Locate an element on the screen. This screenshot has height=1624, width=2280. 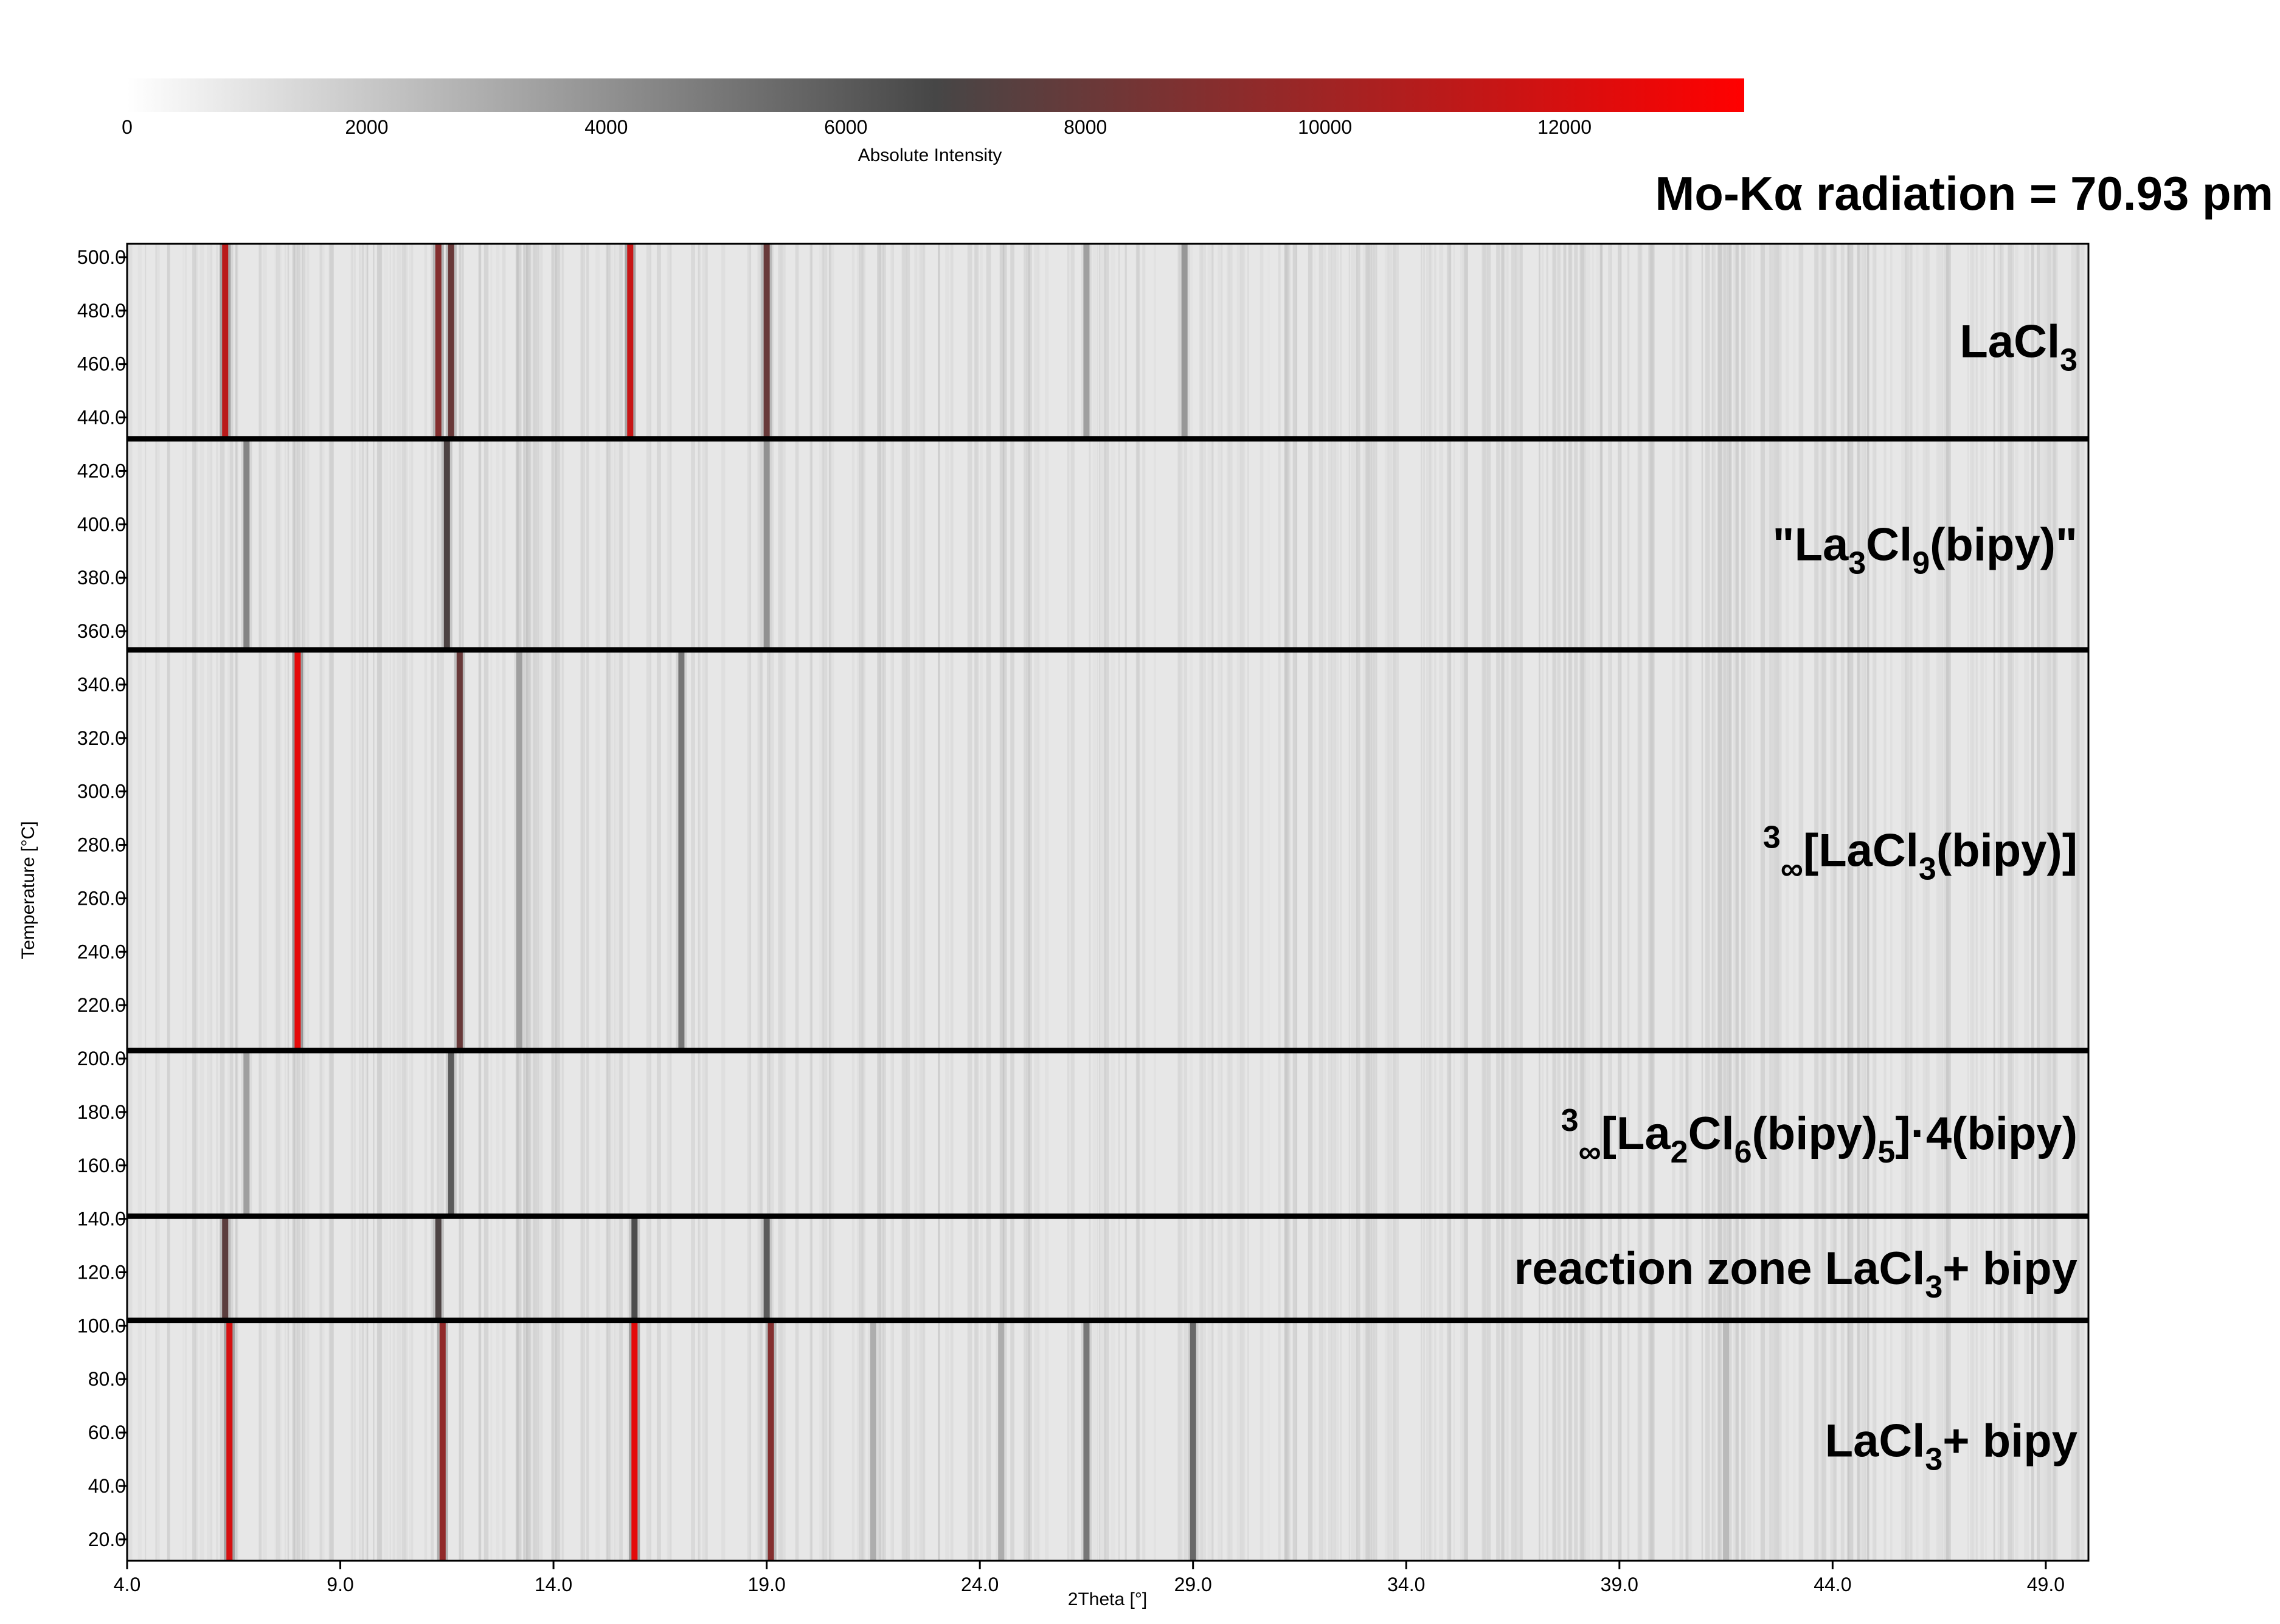
y-tick-label: 300.0 is located at coordinates (102, 792).